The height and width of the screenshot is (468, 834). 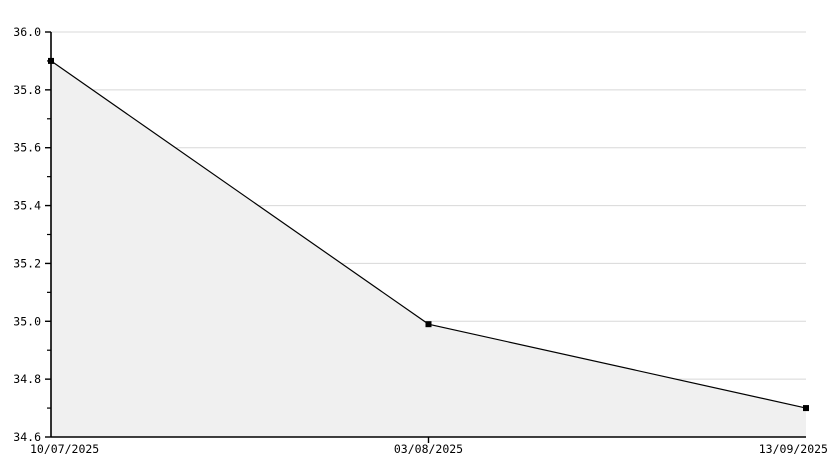 I want to click on y-tick-label-35.0: 35.0, so click(x=27, y=321).